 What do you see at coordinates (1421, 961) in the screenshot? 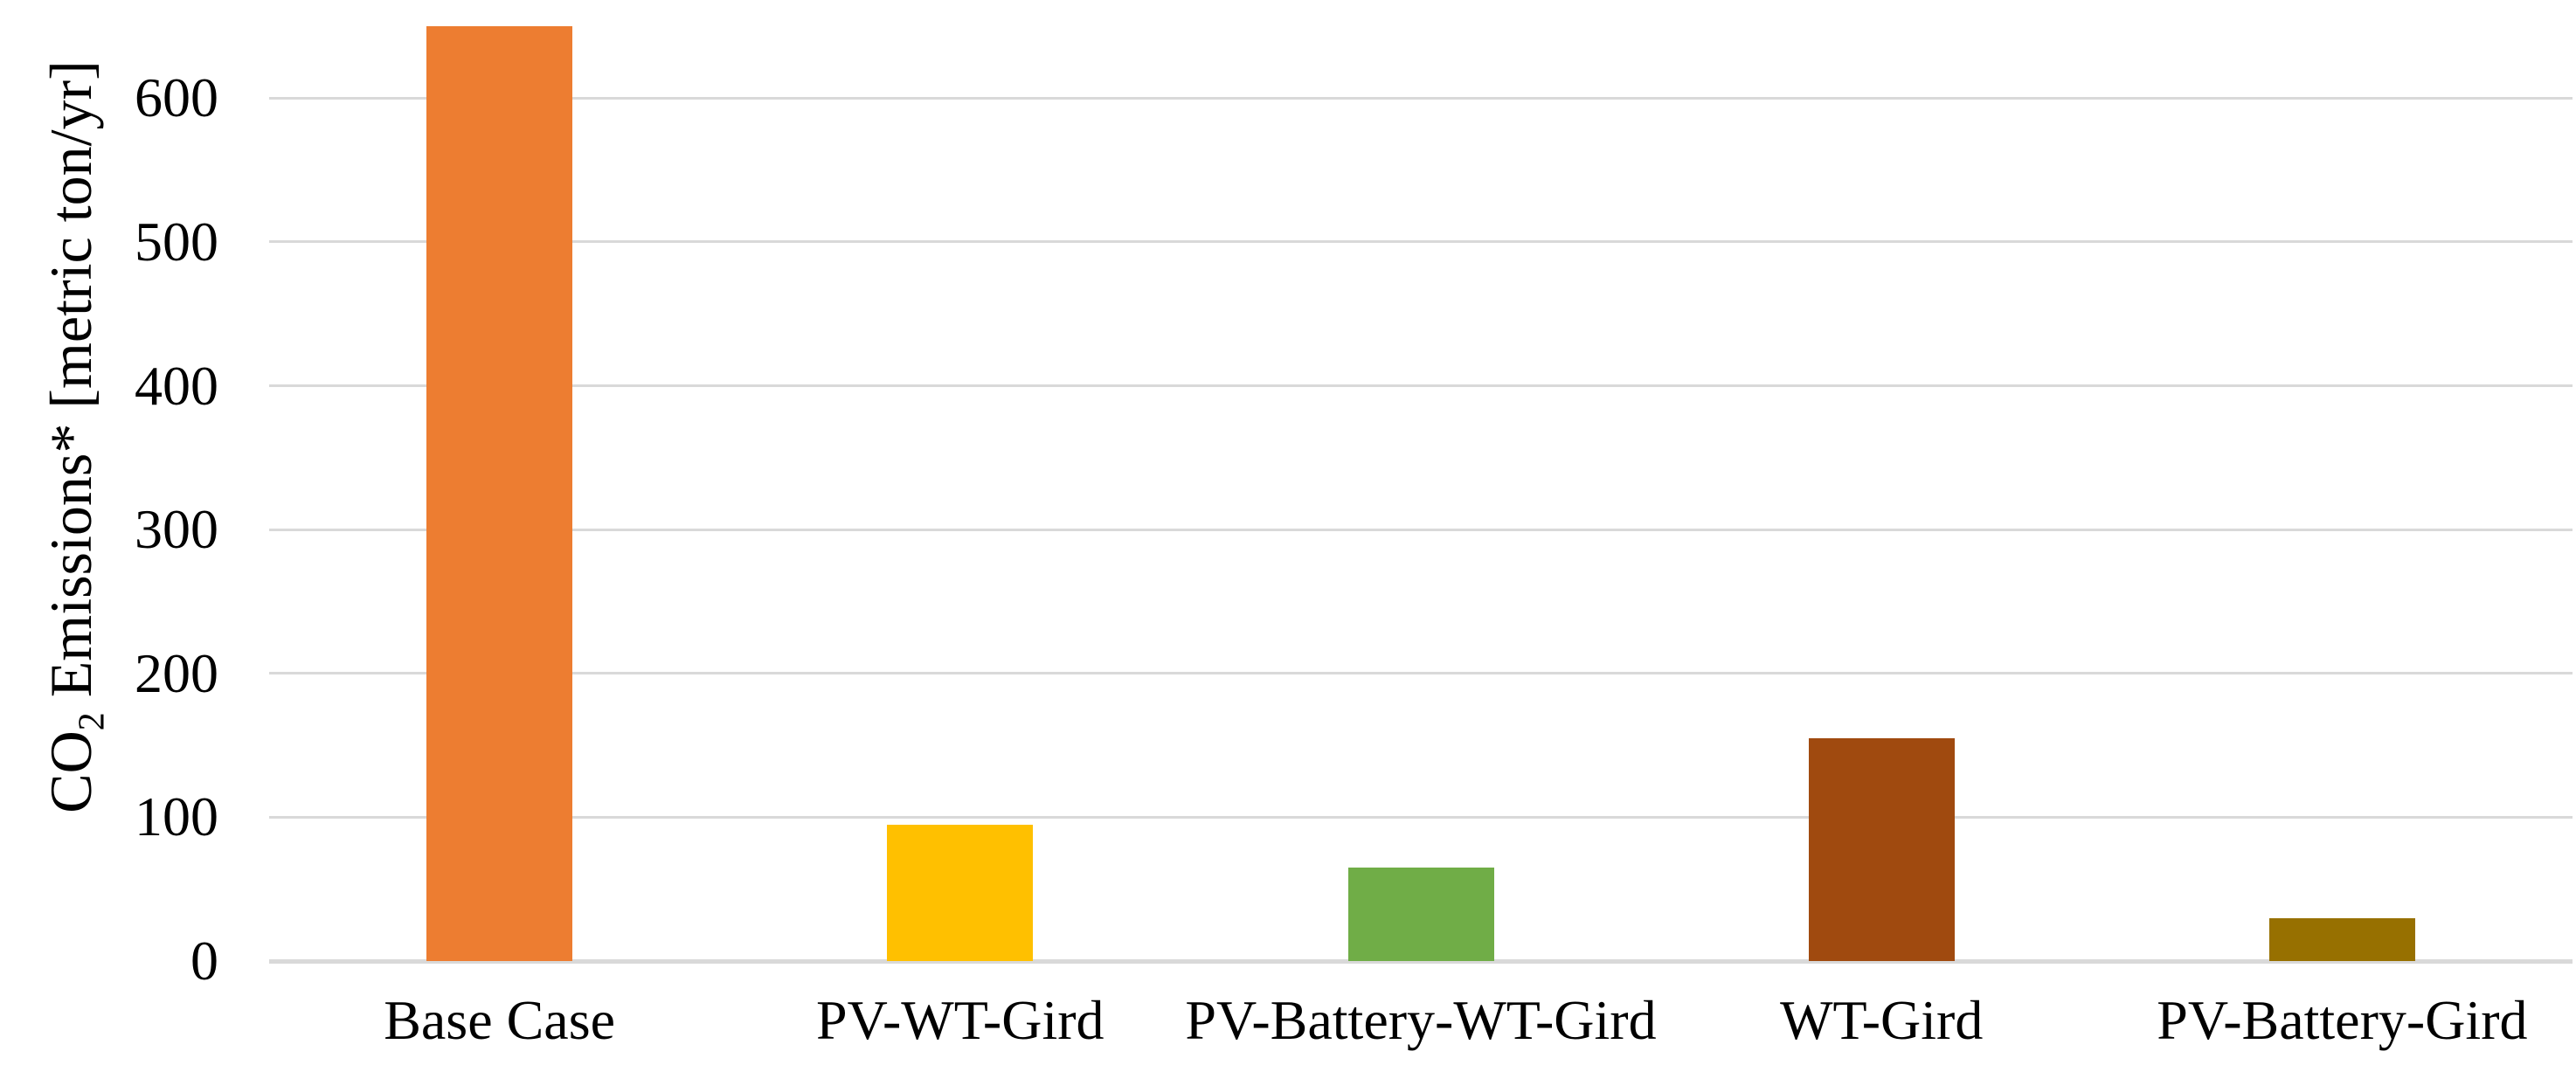
I see `x-axis-line` at bounding box center [1421, 961].